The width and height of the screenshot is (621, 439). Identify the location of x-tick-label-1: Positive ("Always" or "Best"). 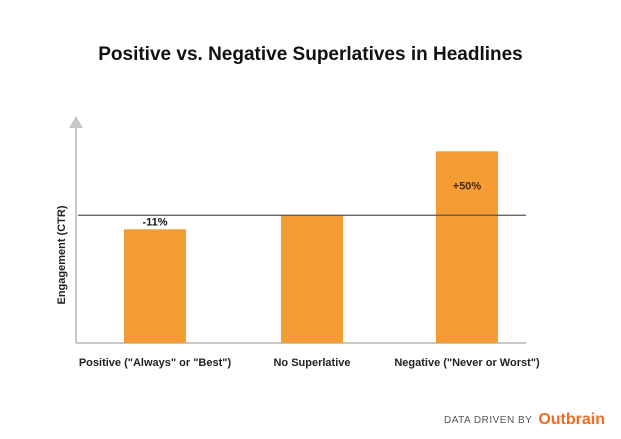
(155, 363).